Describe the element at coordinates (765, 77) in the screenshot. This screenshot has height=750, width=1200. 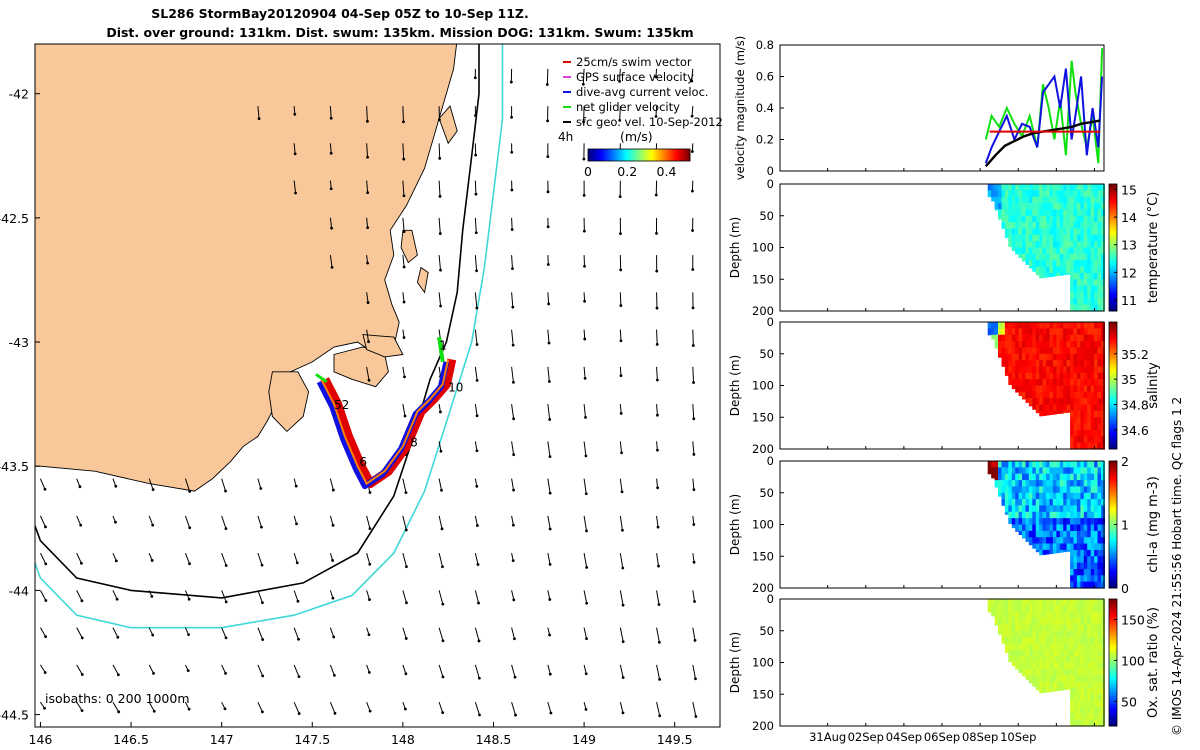
I see `velocity-y-tick-label: 0.6` at that location.